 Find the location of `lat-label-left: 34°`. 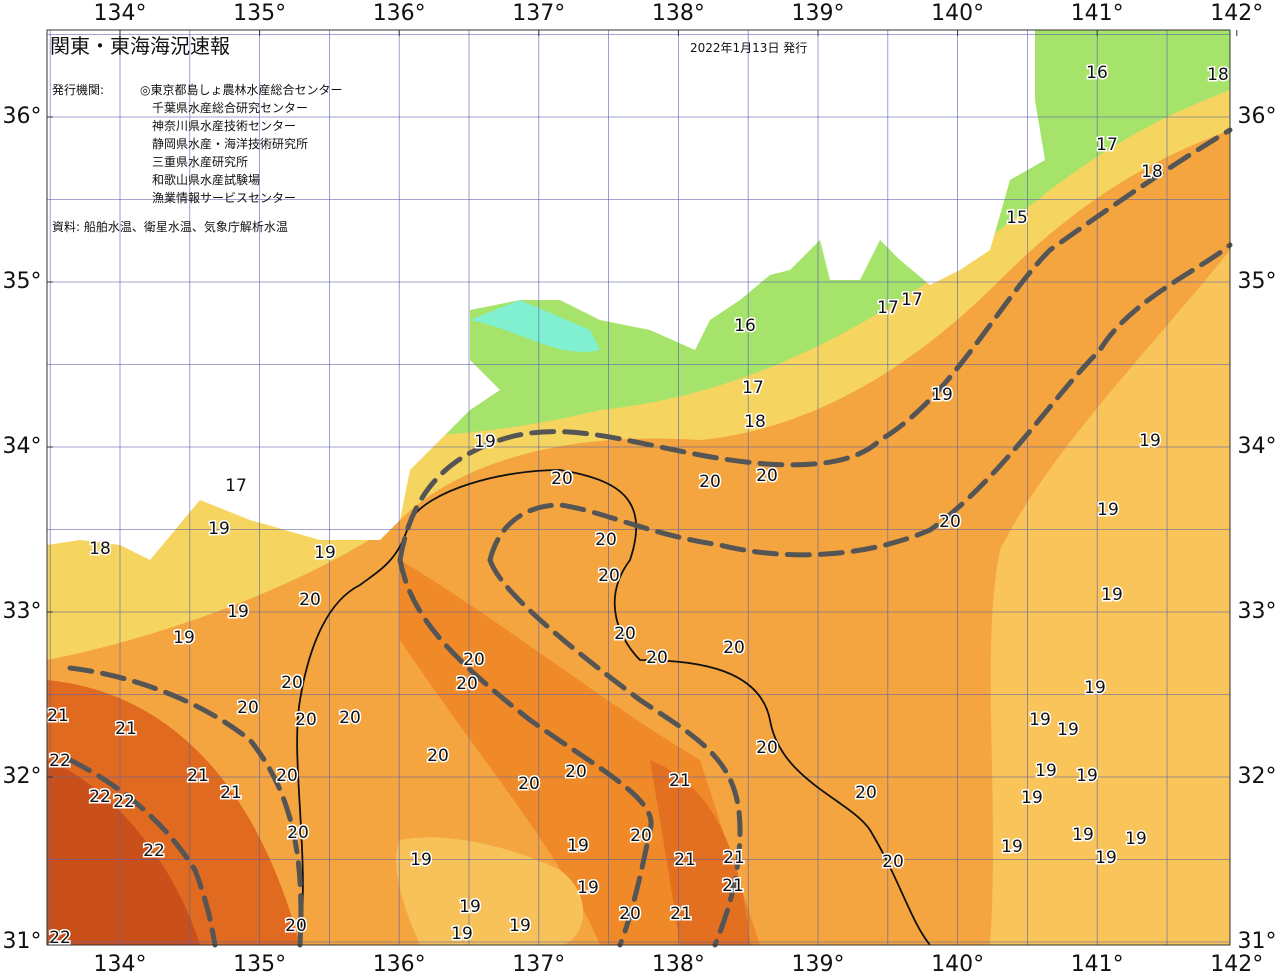

lat-label-left: 34° is located at coordinates (22, 446).